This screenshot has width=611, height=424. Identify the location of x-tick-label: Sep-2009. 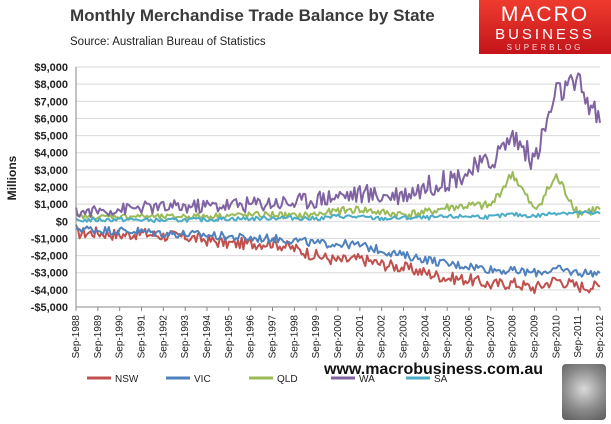
(535, 337).